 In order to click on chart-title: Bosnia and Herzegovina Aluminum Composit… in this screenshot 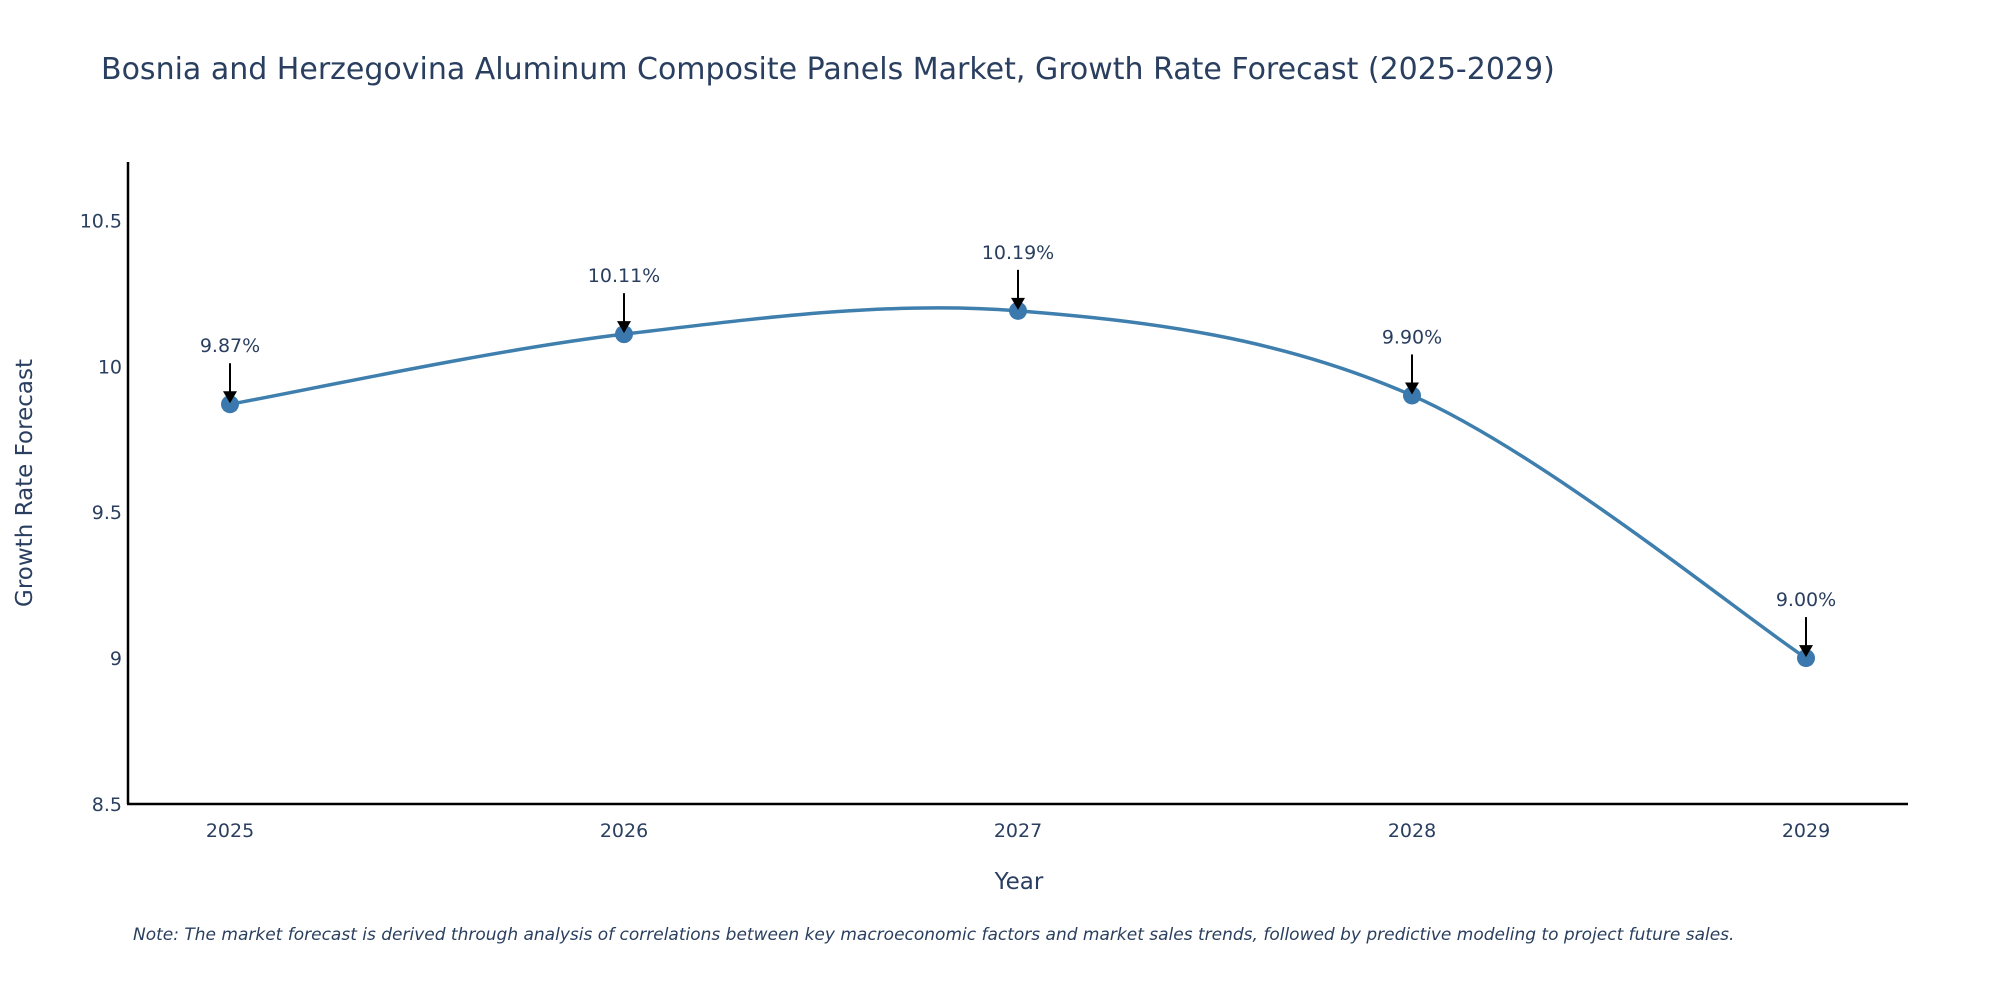, I will do `click(828, 69)`.